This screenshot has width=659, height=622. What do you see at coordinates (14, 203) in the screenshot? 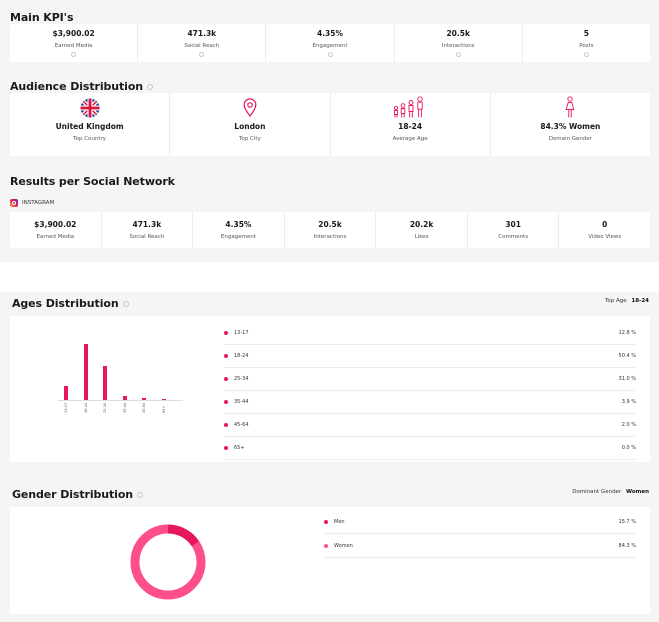
I see `instagram-icon` at bounding box center [14, 203].